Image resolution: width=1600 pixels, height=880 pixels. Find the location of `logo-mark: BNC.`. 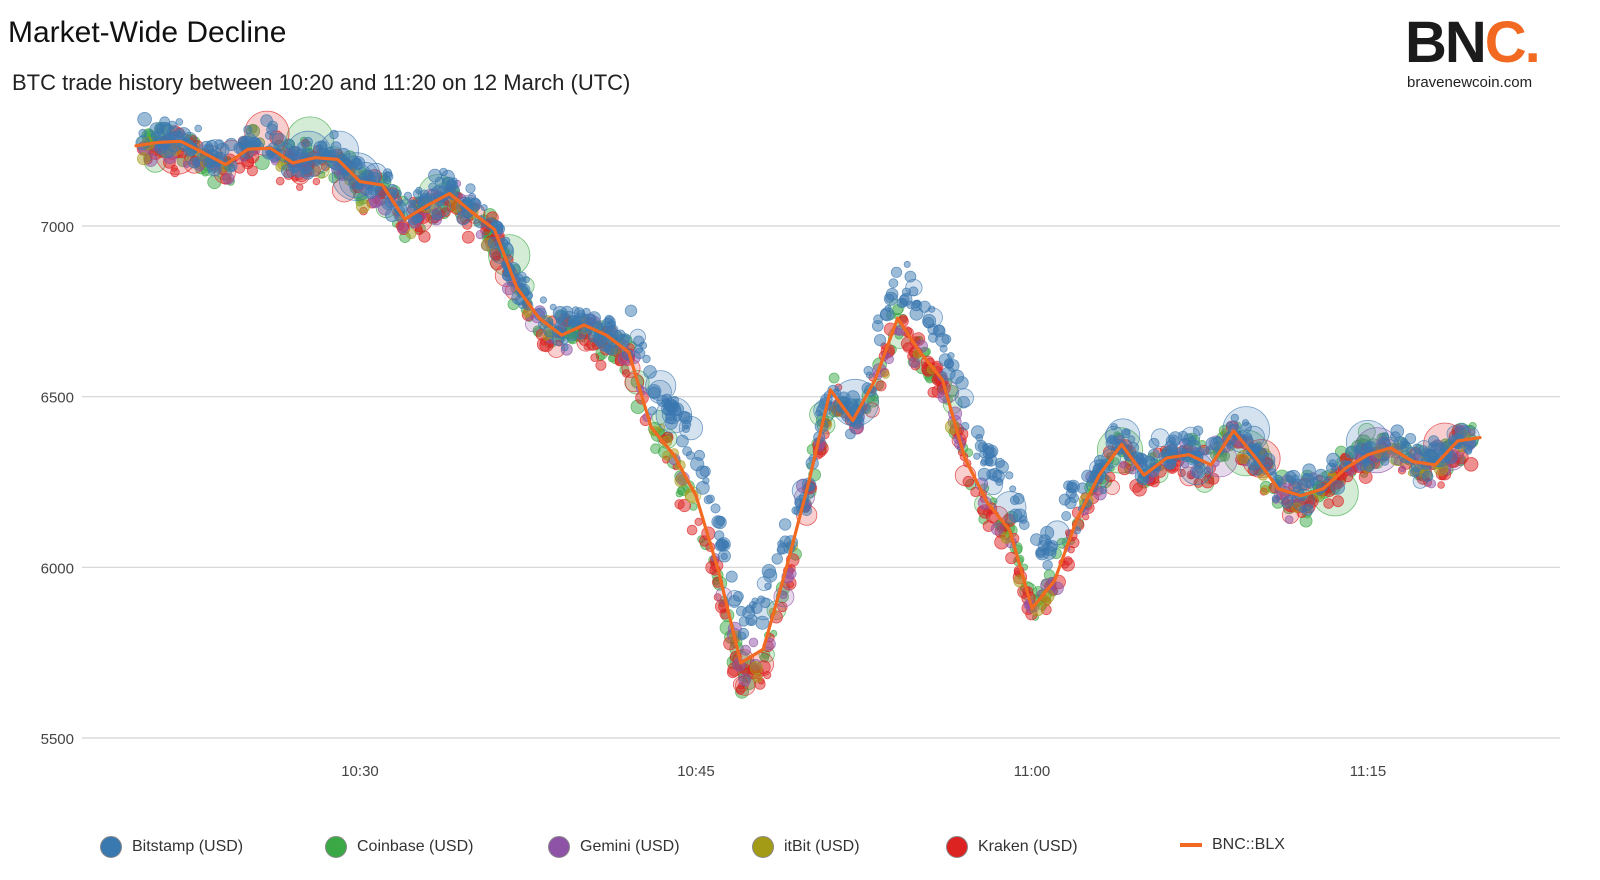

logo-mark: BNC. is located at coordinates (1495, 43).